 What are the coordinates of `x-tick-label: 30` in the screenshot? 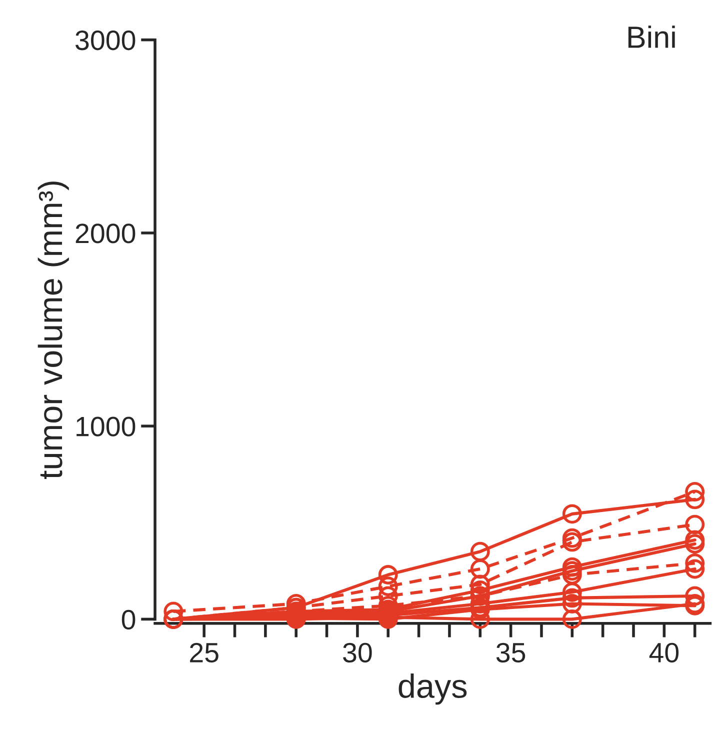 It's located at (357, 652).